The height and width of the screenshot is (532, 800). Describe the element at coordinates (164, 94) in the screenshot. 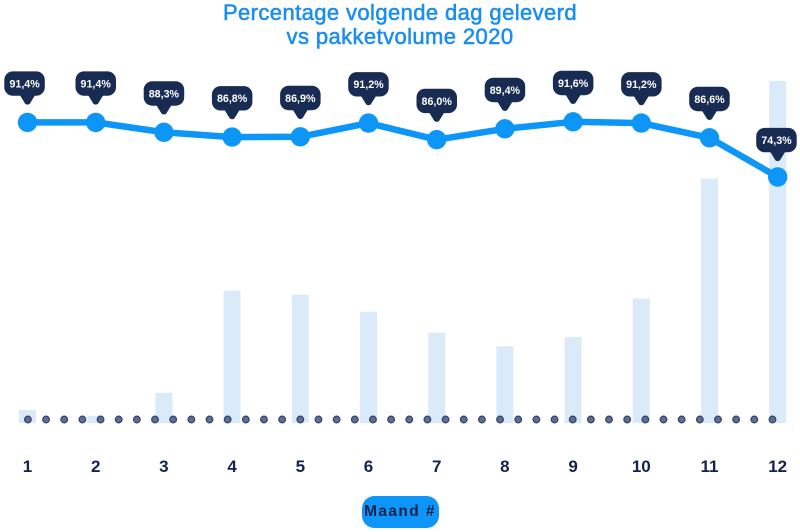

I see `svg-text: 88,3%` at that location.